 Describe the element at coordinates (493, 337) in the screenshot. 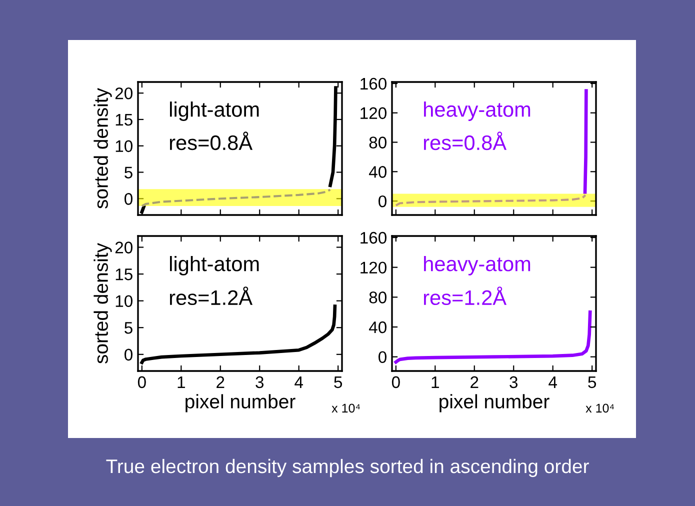

I see `line-series` at that location.